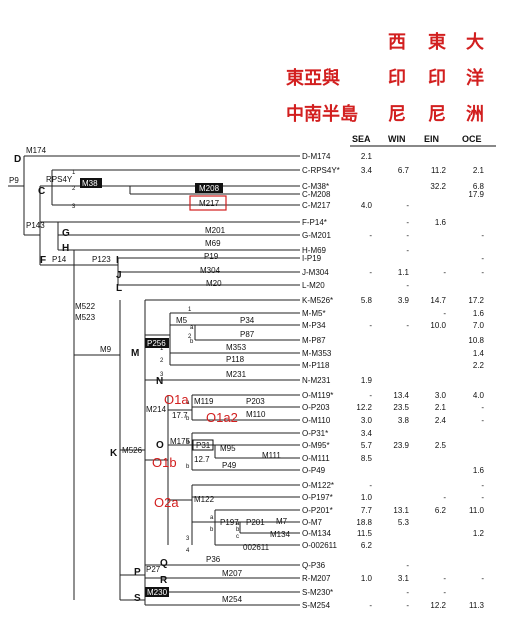  I want to click on marker-label: P197, so click(229, 522).